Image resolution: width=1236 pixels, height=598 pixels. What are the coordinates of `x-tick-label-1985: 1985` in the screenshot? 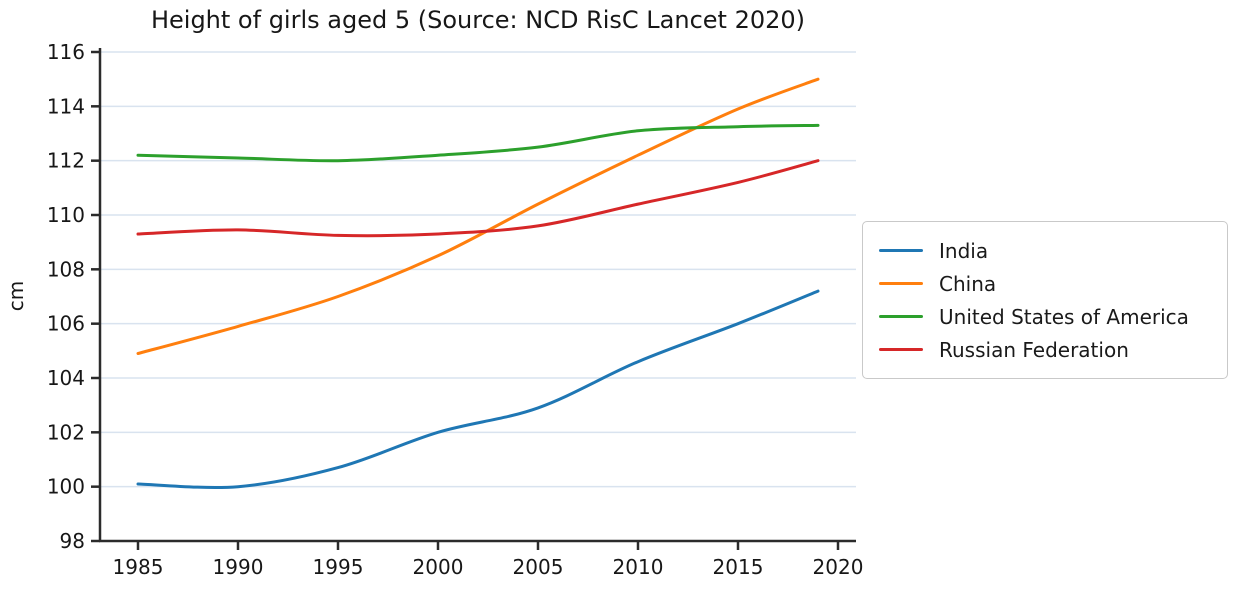 It's located at (138, 567).